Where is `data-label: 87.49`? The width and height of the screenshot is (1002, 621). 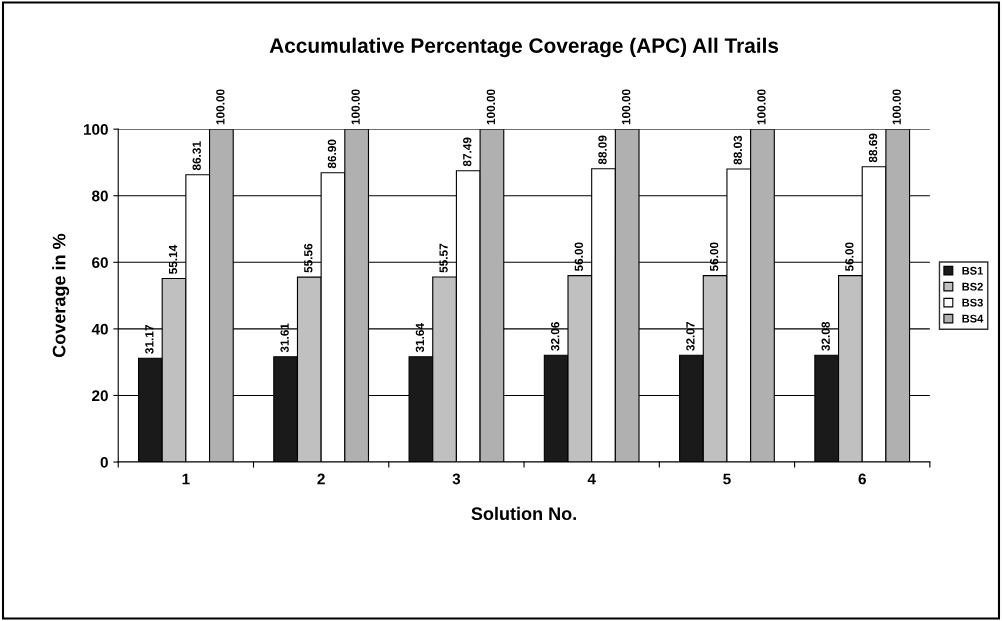 data-label: 87.49 is located at coordinates (467, 152).